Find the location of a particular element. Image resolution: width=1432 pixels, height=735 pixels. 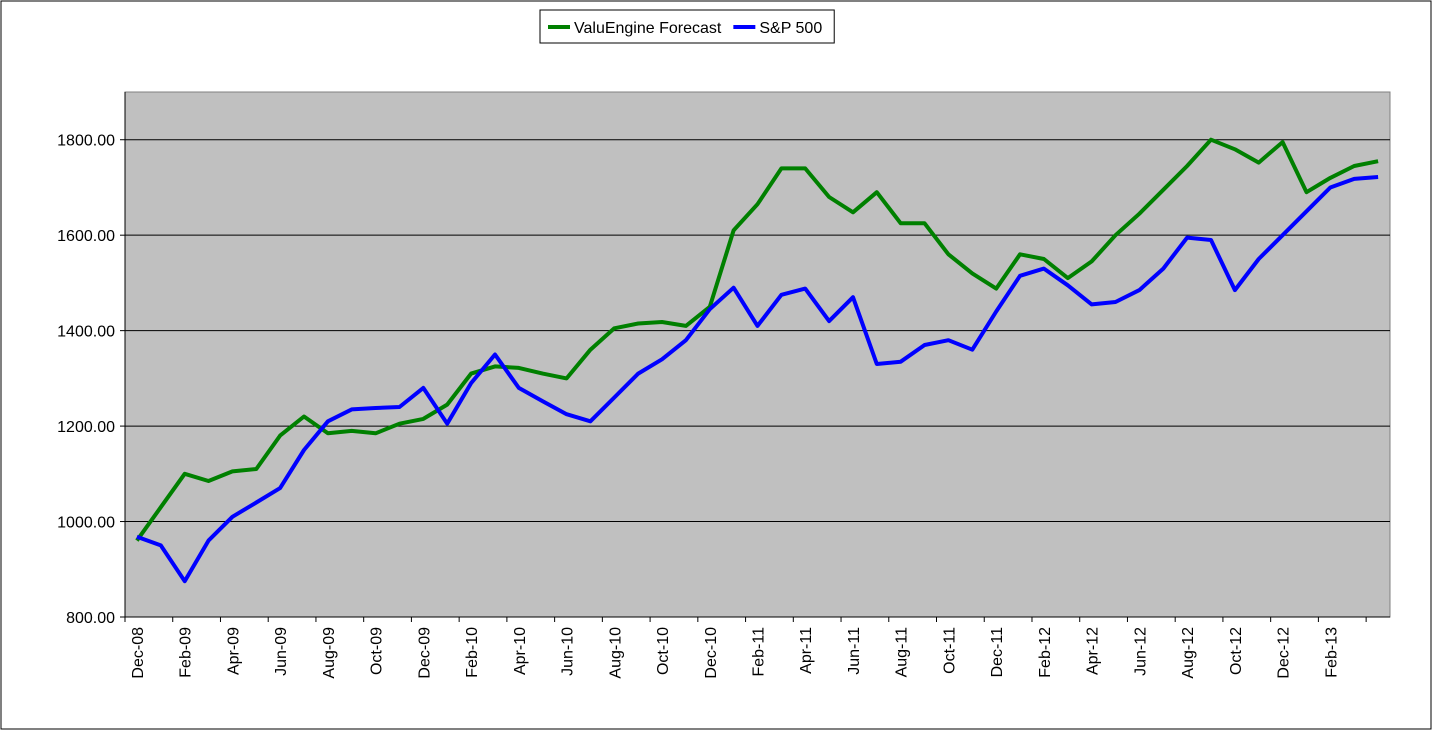

y-tick-label: 1200.00 is located at coordinates (86, 427).